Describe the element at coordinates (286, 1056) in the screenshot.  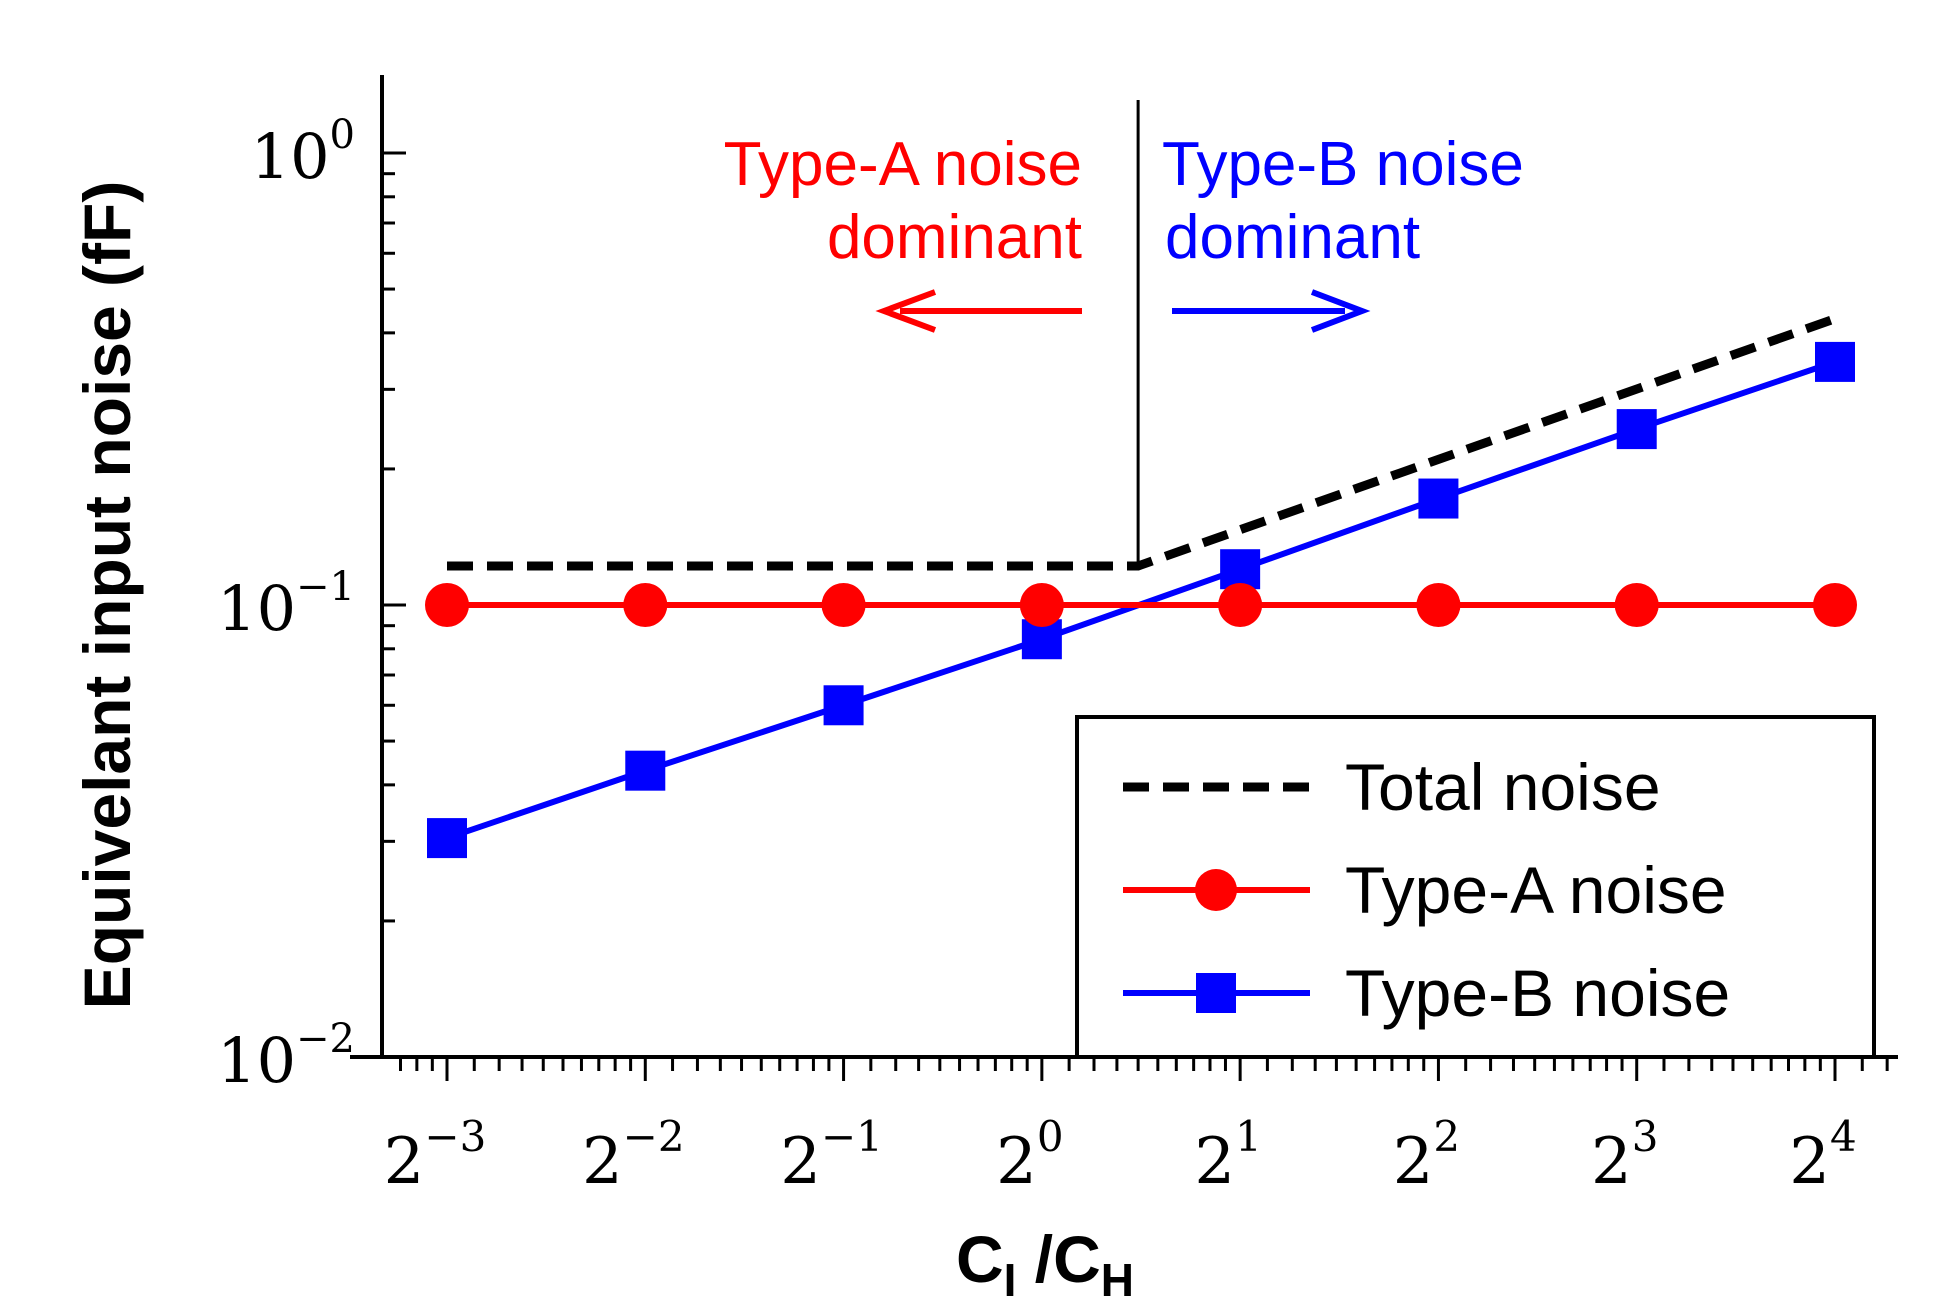
I see `y-tick-label: 10⁻²` at that location.